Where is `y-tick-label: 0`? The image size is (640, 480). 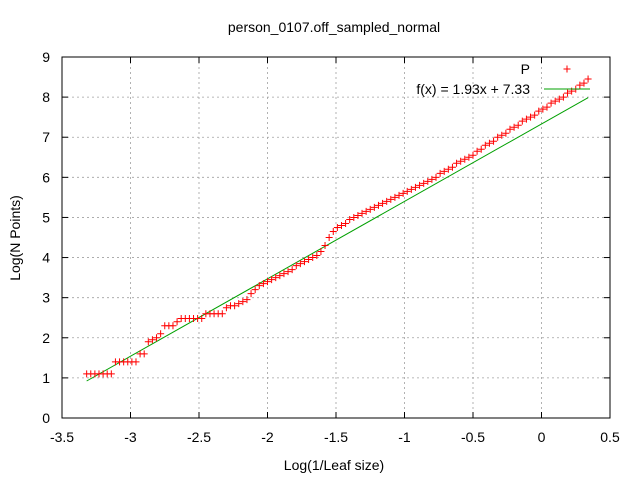
y-tick-label: 0 is located at coordinates (46, 418).